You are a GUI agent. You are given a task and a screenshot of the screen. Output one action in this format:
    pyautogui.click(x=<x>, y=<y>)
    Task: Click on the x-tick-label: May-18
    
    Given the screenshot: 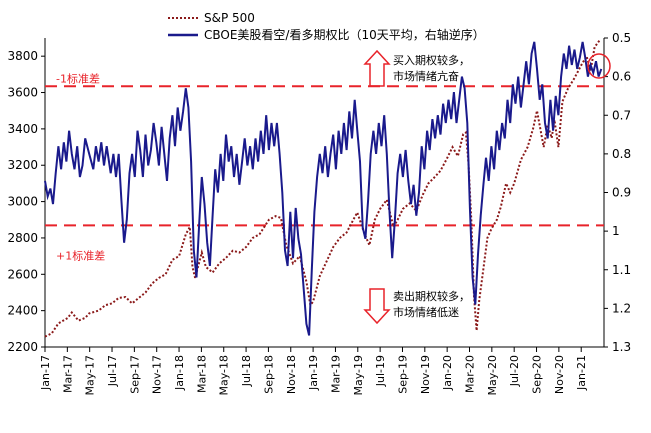 What is the action you would take?
    pyautogui.click(x=224, y=375)
    